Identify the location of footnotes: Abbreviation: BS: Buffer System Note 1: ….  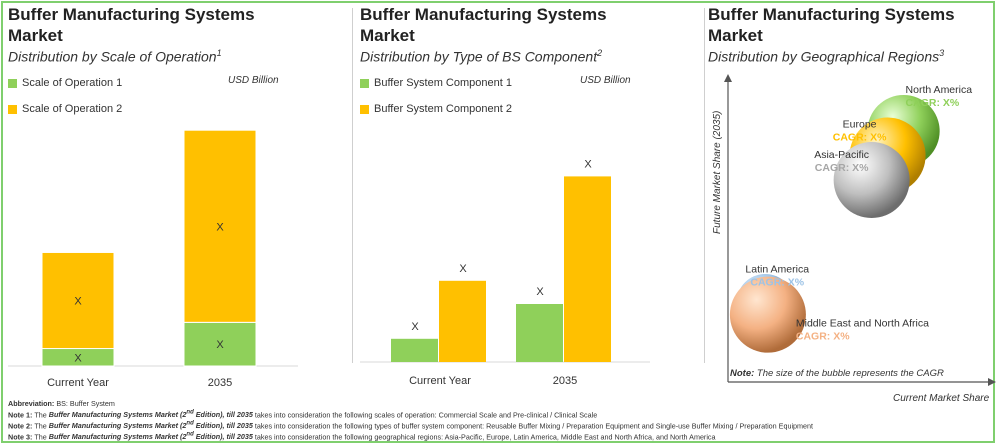
(411, 420).